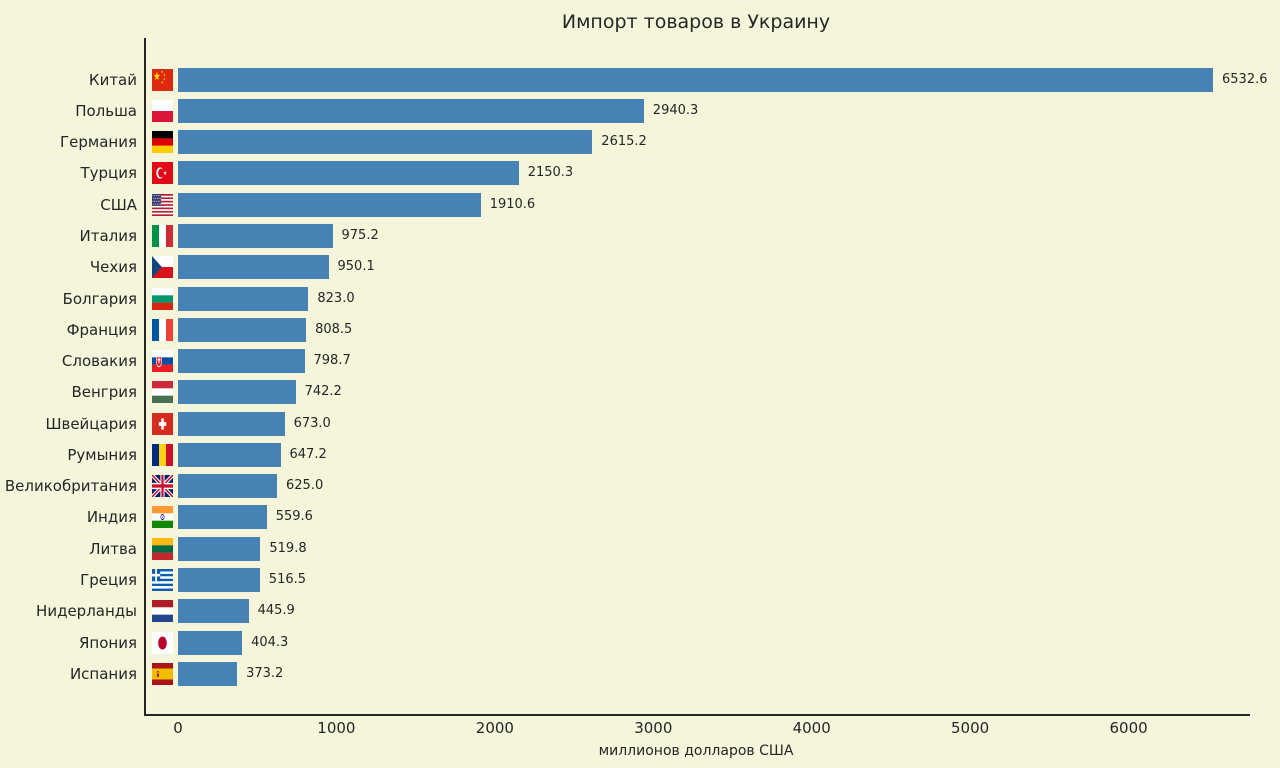 This screenshot has height=768, width=1280. I want to click on flag-bg-icon, so click(162, 298).